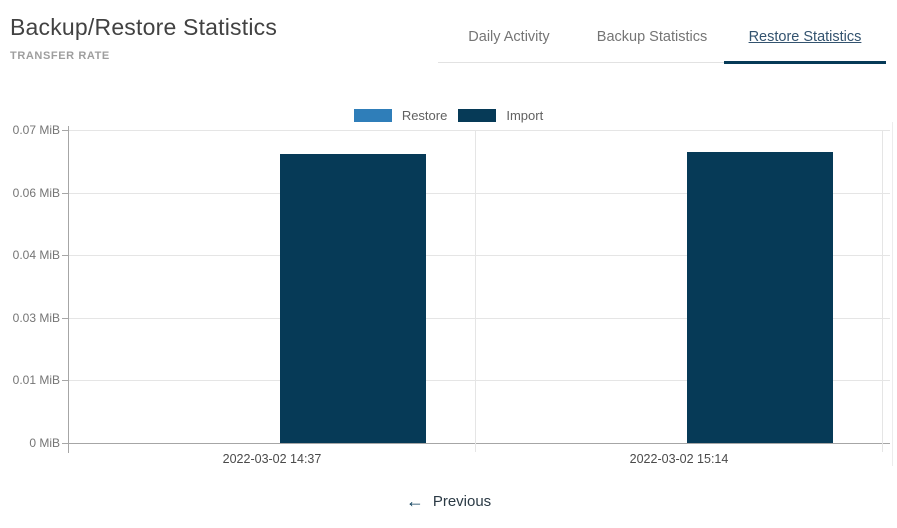 The height and width of the screenshot is (528, 897). Describe the element at coordinates (424, 115) in the screenshot. I see `legend-label-restore: Restore` at that location.